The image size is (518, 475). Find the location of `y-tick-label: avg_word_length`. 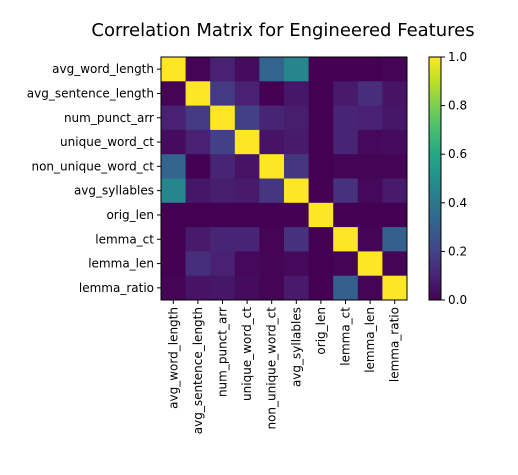

y-tick-label: avg_word_length is located at coordinates (103, 69).